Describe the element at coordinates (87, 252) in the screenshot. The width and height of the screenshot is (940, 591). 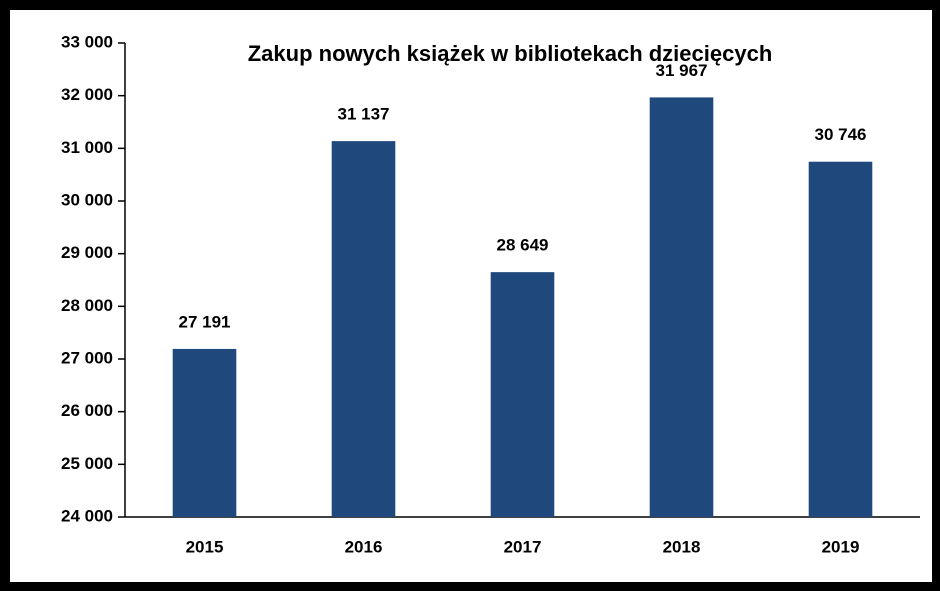
I see `y-tick-label: 29 000` at that location.